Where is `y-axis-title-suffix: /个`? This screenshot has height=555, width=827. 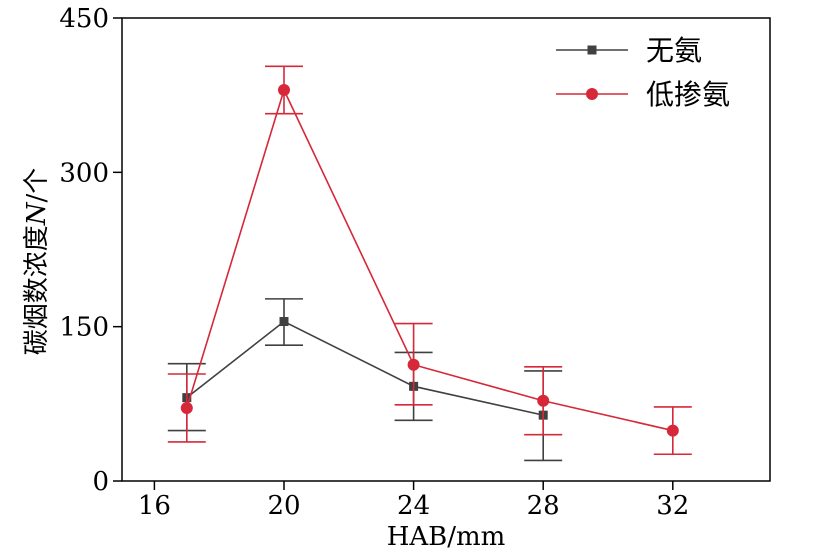
y-axis-title-suffix: /个 is located at coordinates (37, 185).